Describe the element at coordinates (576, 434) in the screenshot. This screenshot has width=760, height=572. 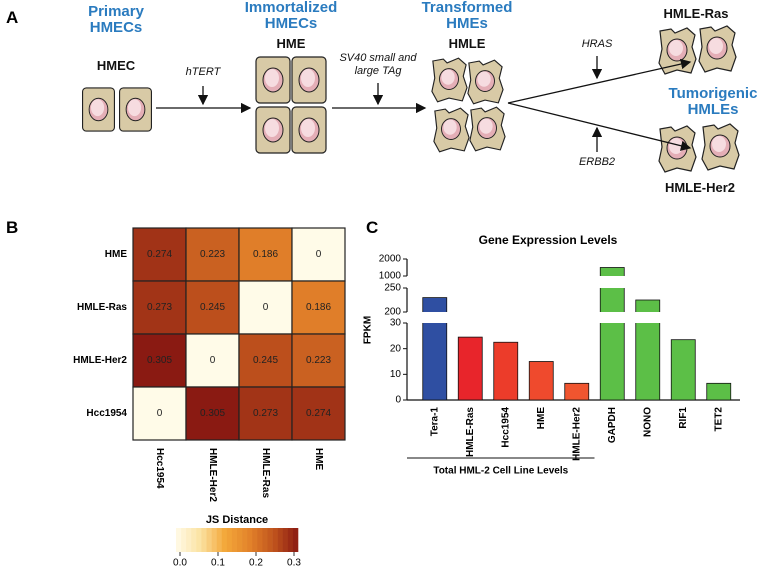
I see `x-tick-label: HMLE-Her2` at that location.